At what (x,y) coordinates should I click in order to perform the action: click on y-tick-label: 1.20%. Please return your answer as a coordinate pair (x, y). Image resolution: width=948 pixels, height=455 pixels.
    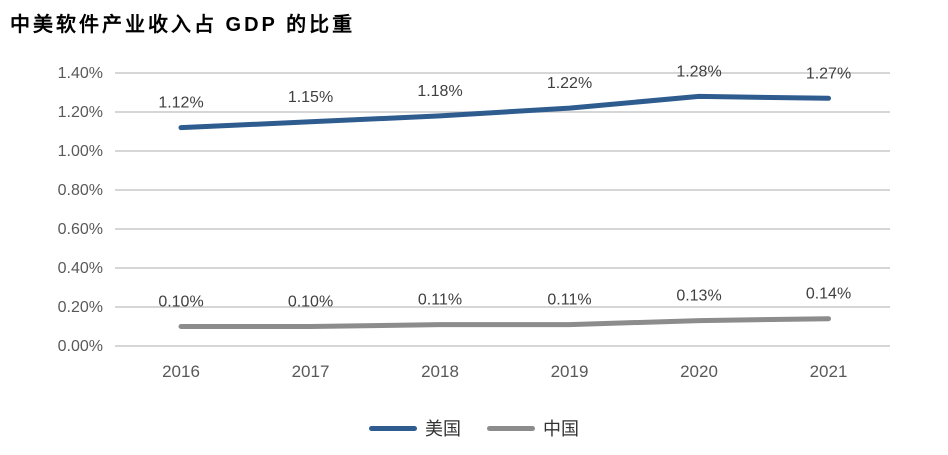
    Looking at the image, I should click on (80, 112).